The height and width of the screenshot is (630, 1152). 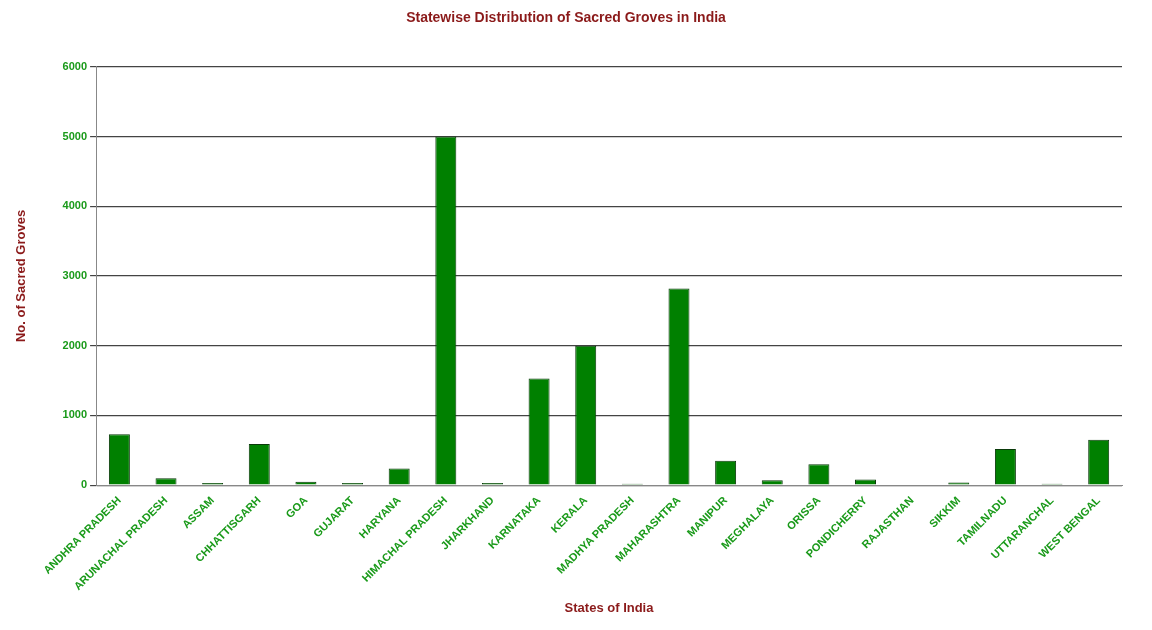 What do you see at coordinates (75, 414) in the screenshot?
I see `y-tick-label: 1000` at bounding box center [75, 414].